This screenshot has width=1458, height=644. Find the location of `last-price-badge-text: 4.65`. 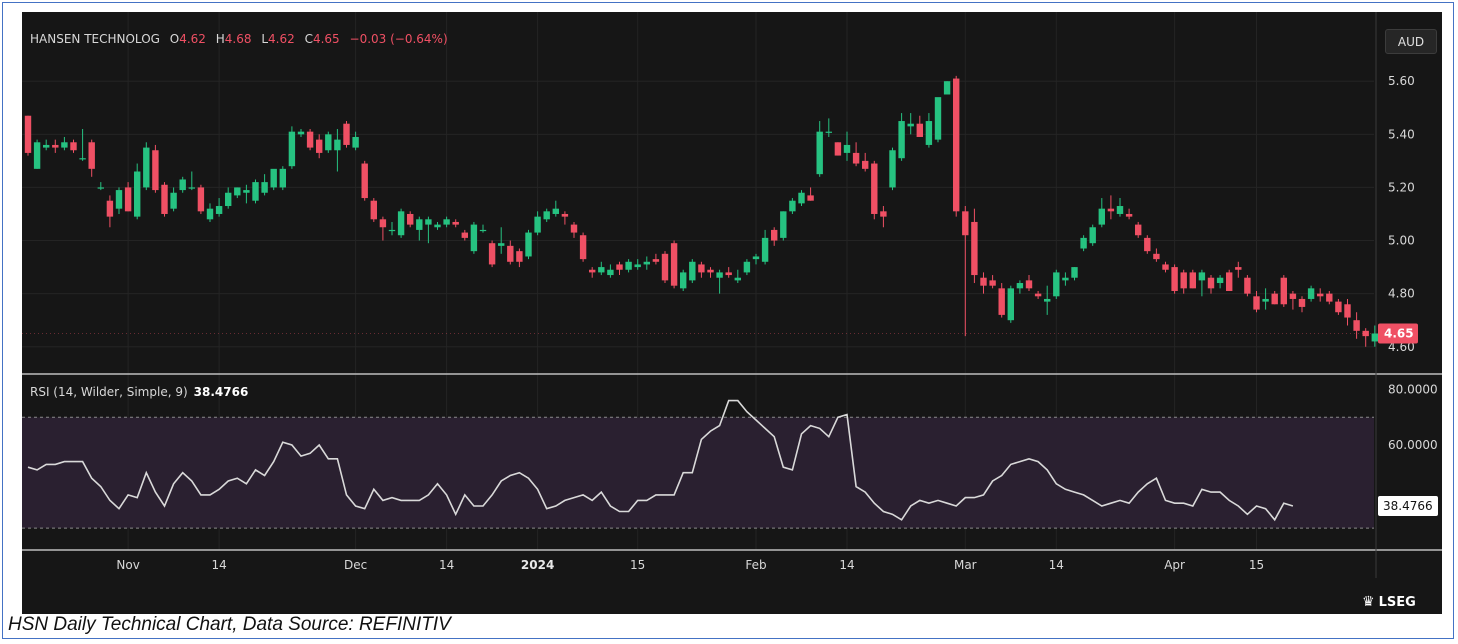

last-price-badge-text: 4.65 is located at coordinates (1399, 333).